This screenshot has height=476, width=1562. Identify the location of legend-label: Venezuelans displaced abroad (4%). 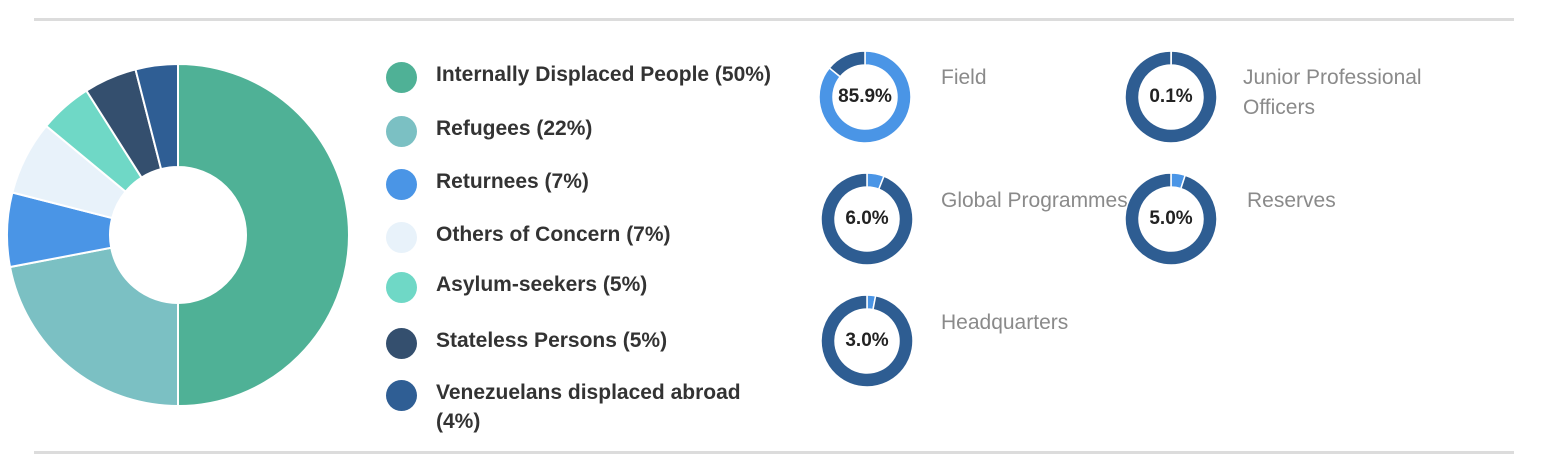
(588, 407).